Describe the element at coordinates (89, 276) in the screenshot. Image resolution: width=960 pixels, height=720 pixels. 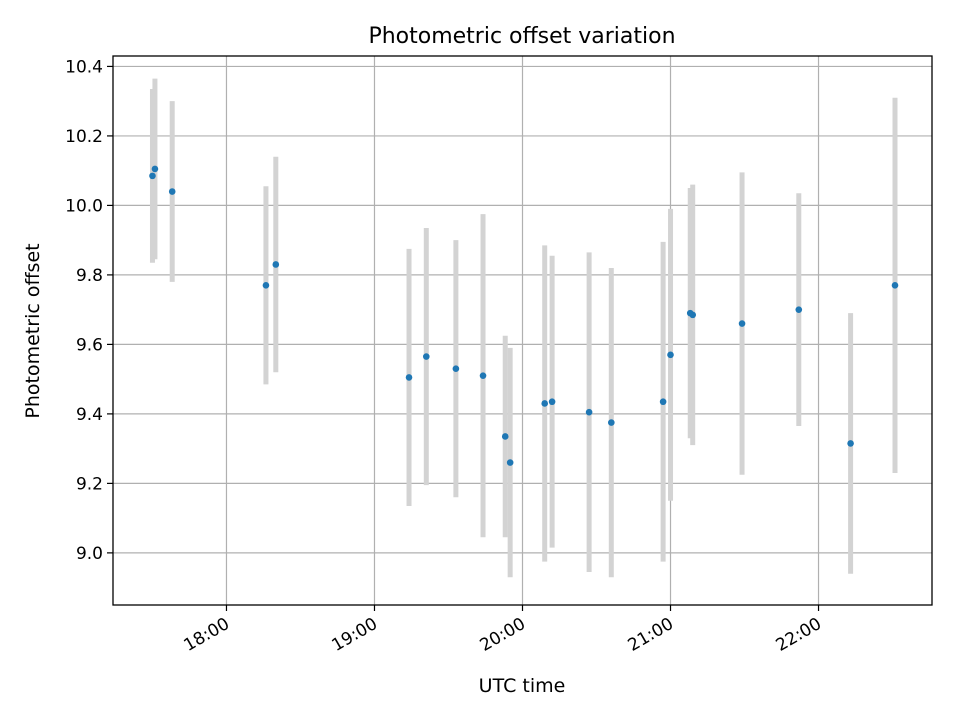
I see `y-tick-label: 9.8` at that location.